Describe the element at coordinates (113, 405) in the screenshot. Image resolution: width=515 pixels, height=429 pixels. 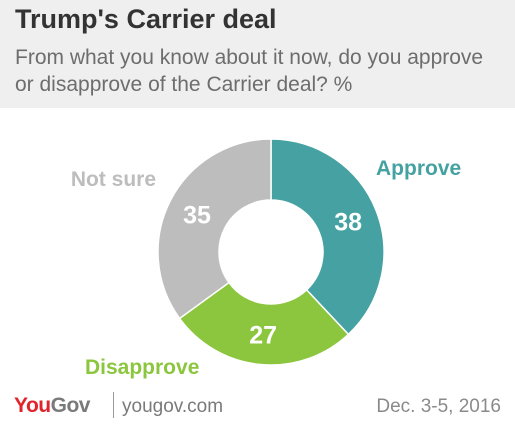
I see `footer-divider` at that location.